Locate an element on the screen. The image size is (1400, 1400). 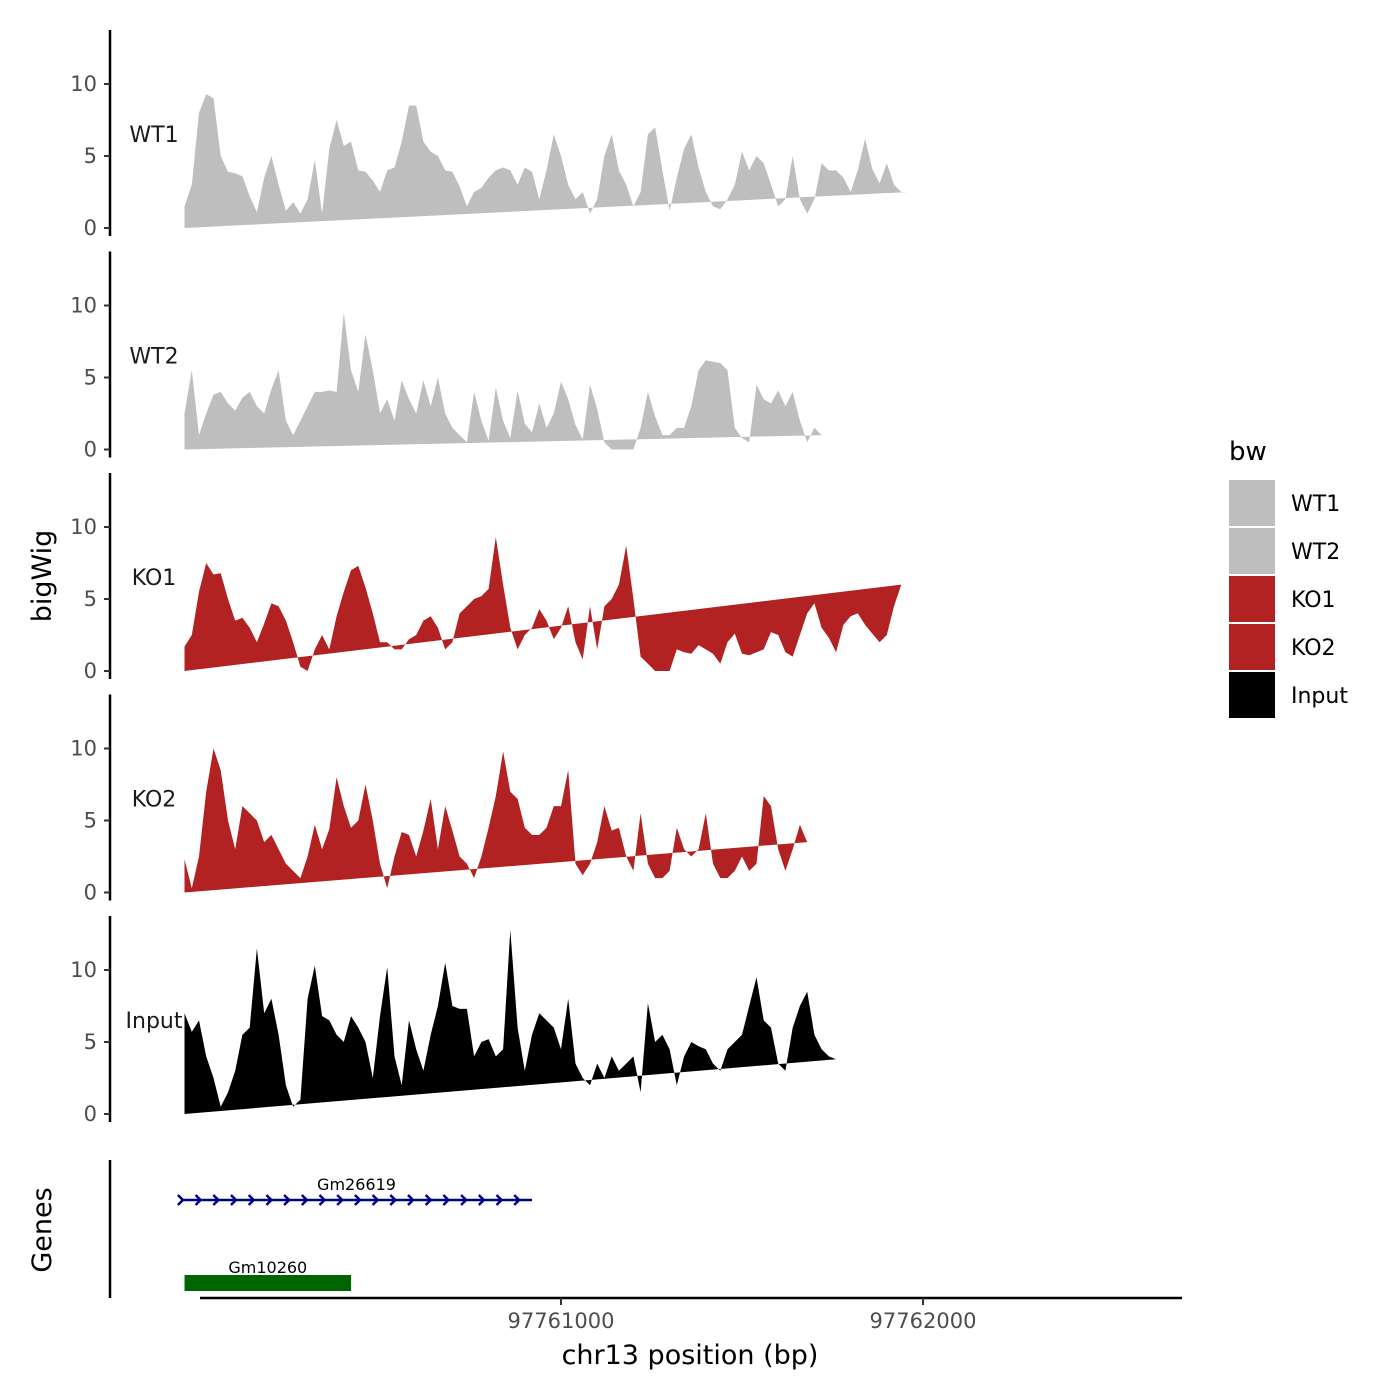
genes-axis-title: Genes is located at coordinates (42, 1229).